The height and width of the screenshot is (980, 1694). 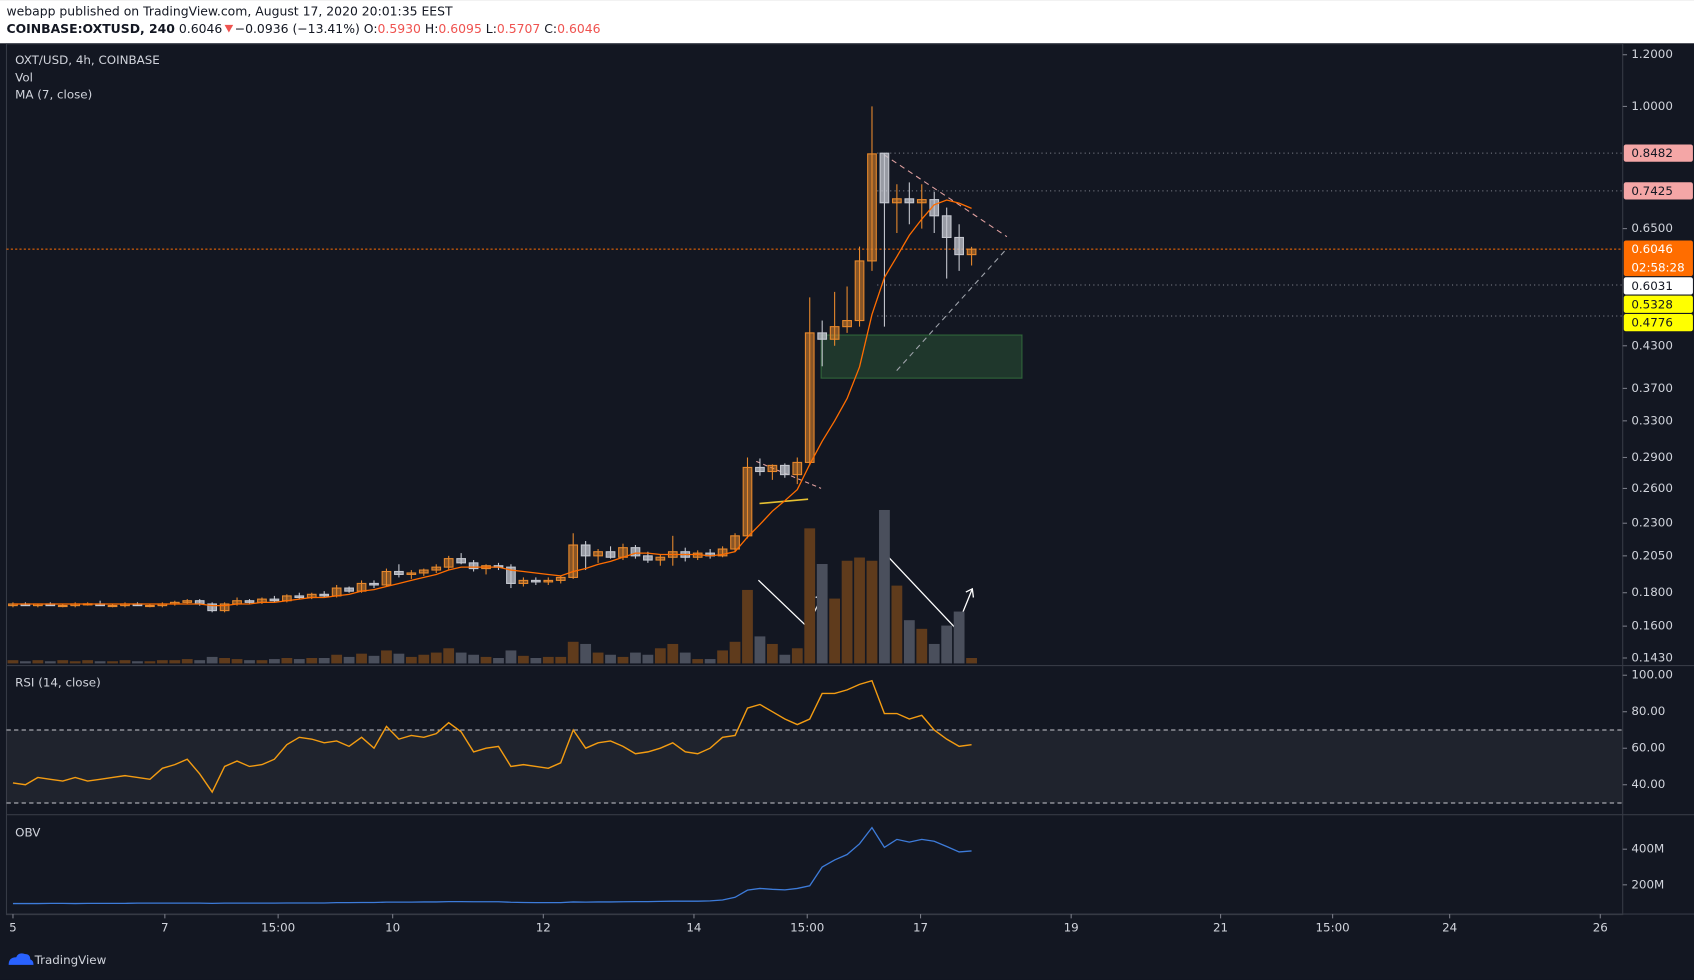 What do you see at coordinates (1600, 928) in the screenshot?
I see `x-tick-label: 26` at bounding box center [1600, 928].